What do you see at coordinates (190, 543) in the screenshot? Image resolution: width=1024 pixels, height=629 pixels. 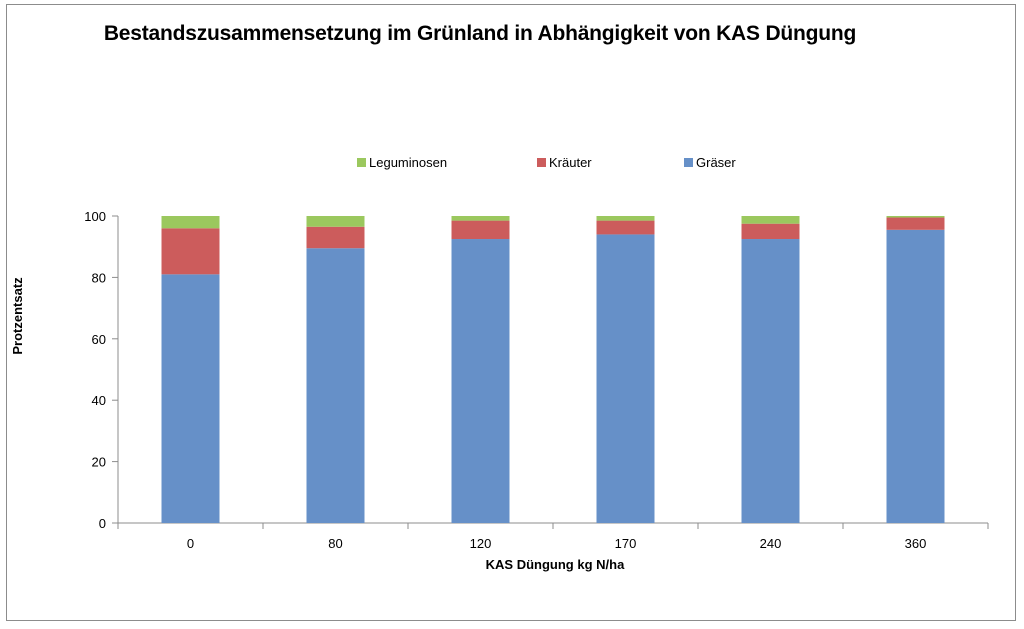 I see `x-tick-label: 0` at bounding box center [190, 543].